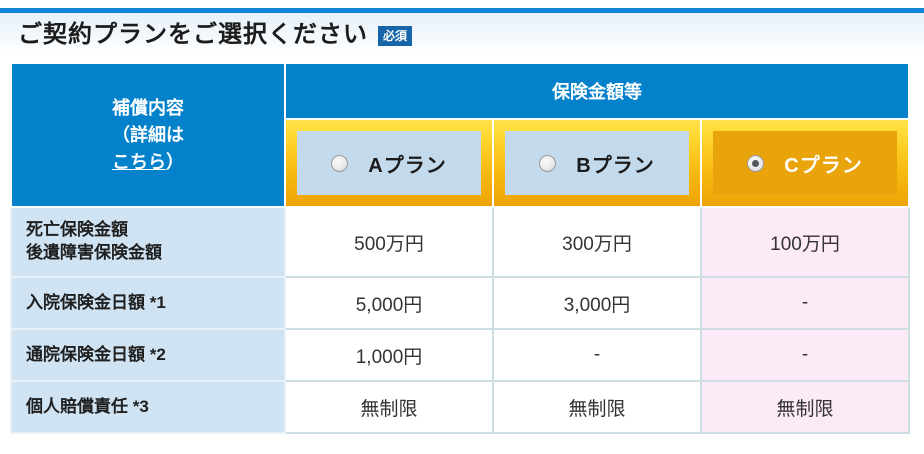  I want to click on row-label: 個人賠償責任 *3, so click(148, 407).